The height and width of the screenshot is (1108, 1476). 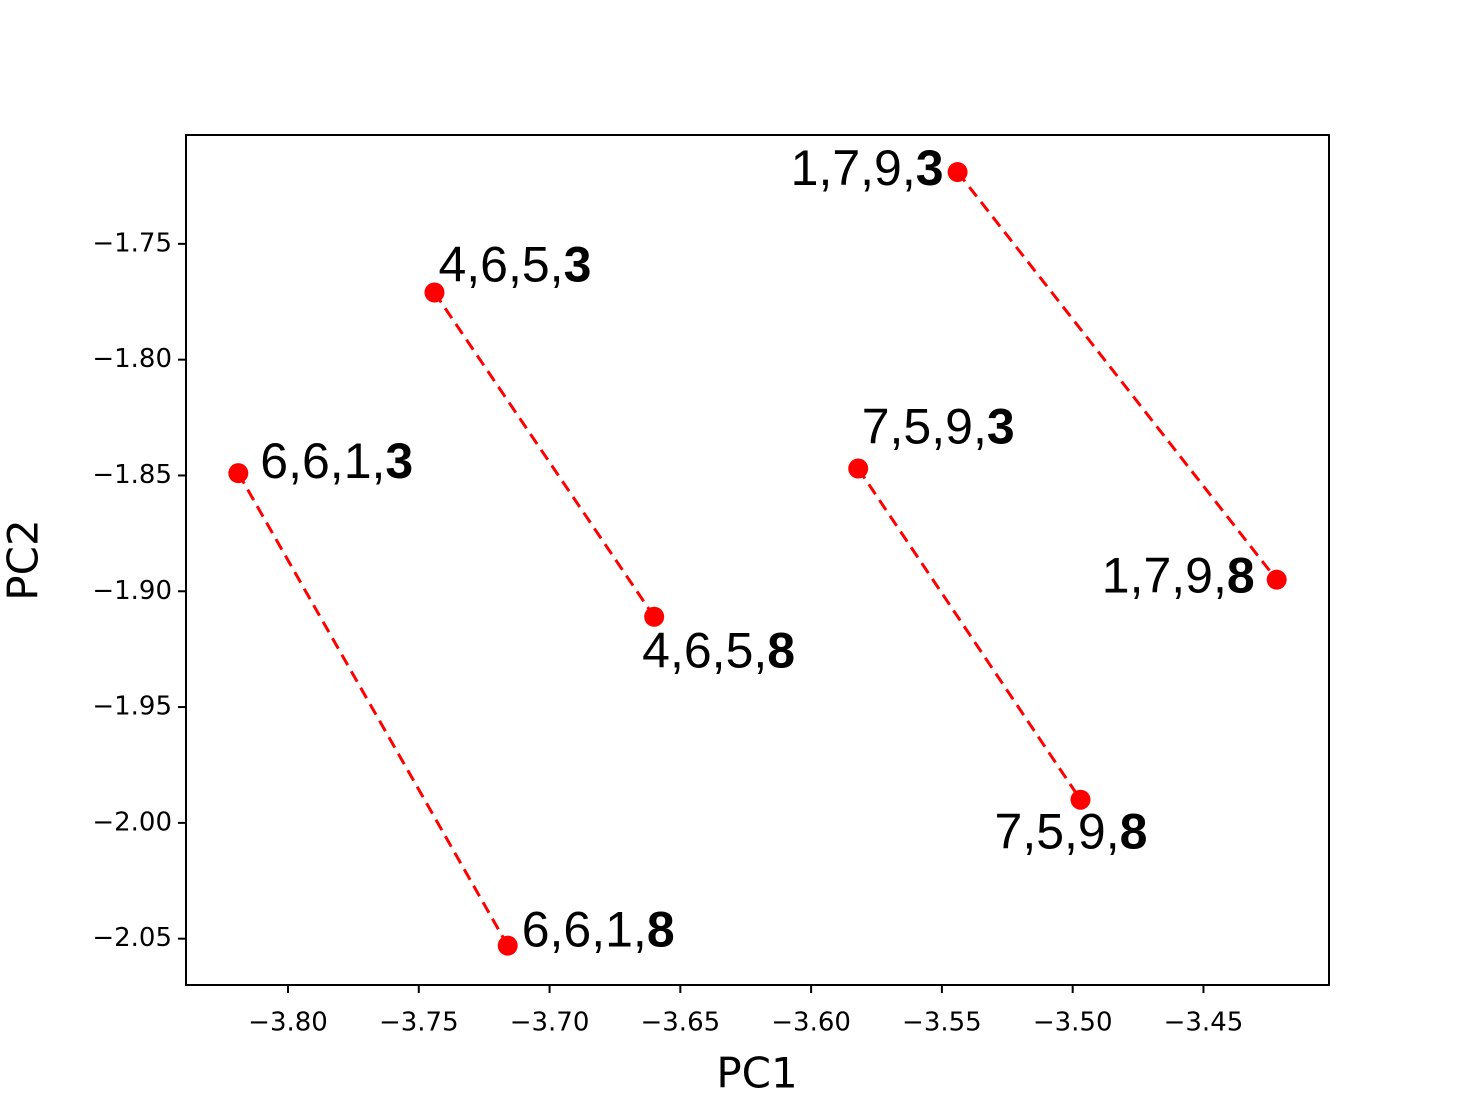 What do you see at coordinates (132, 243) in the screenshot?
I see `y-tick-label: −1.75` at bounding box center [132, 243].